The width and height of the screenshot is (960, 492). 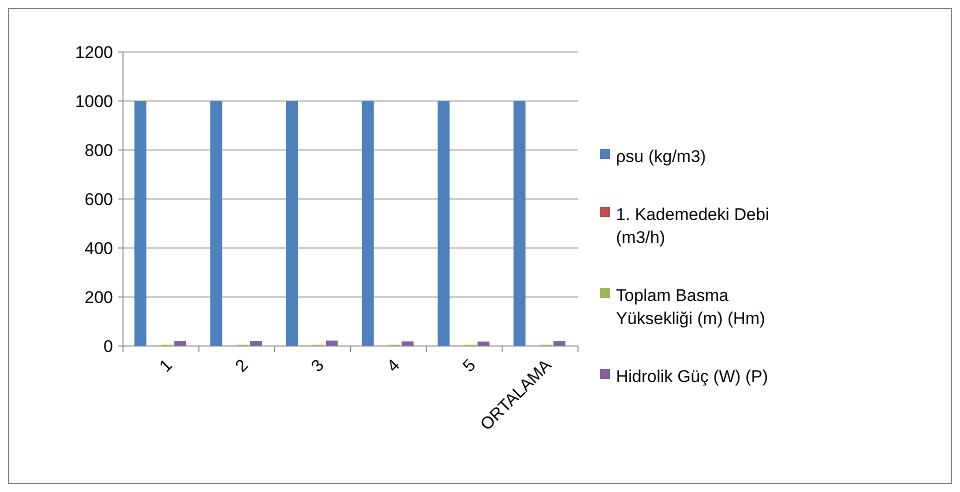 I want to click on legend-label: Hidrolik Güç (W) (P), so click(x=692, y=376).